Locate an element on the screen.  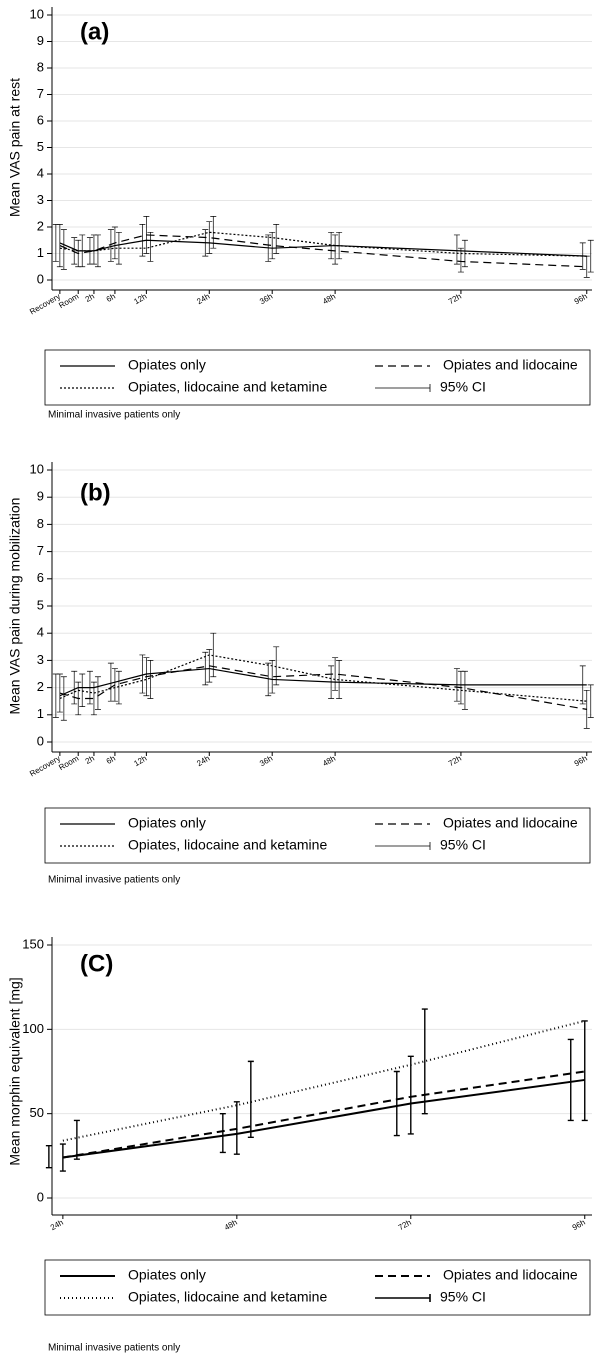
y-tick-label: 10 is located at coordinates (37, 468).